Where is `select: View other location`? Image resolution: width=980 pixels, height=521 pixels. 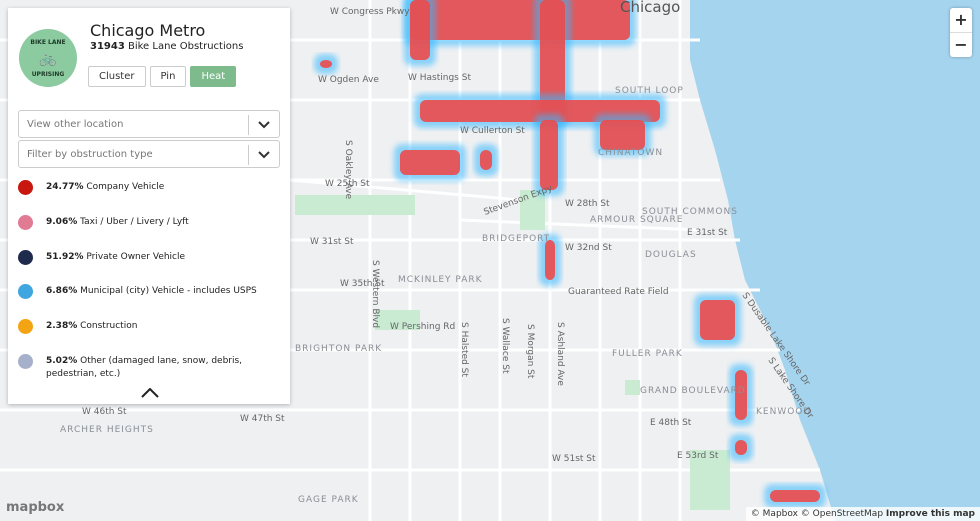
select: View other location is located at coordinates (149, 124).